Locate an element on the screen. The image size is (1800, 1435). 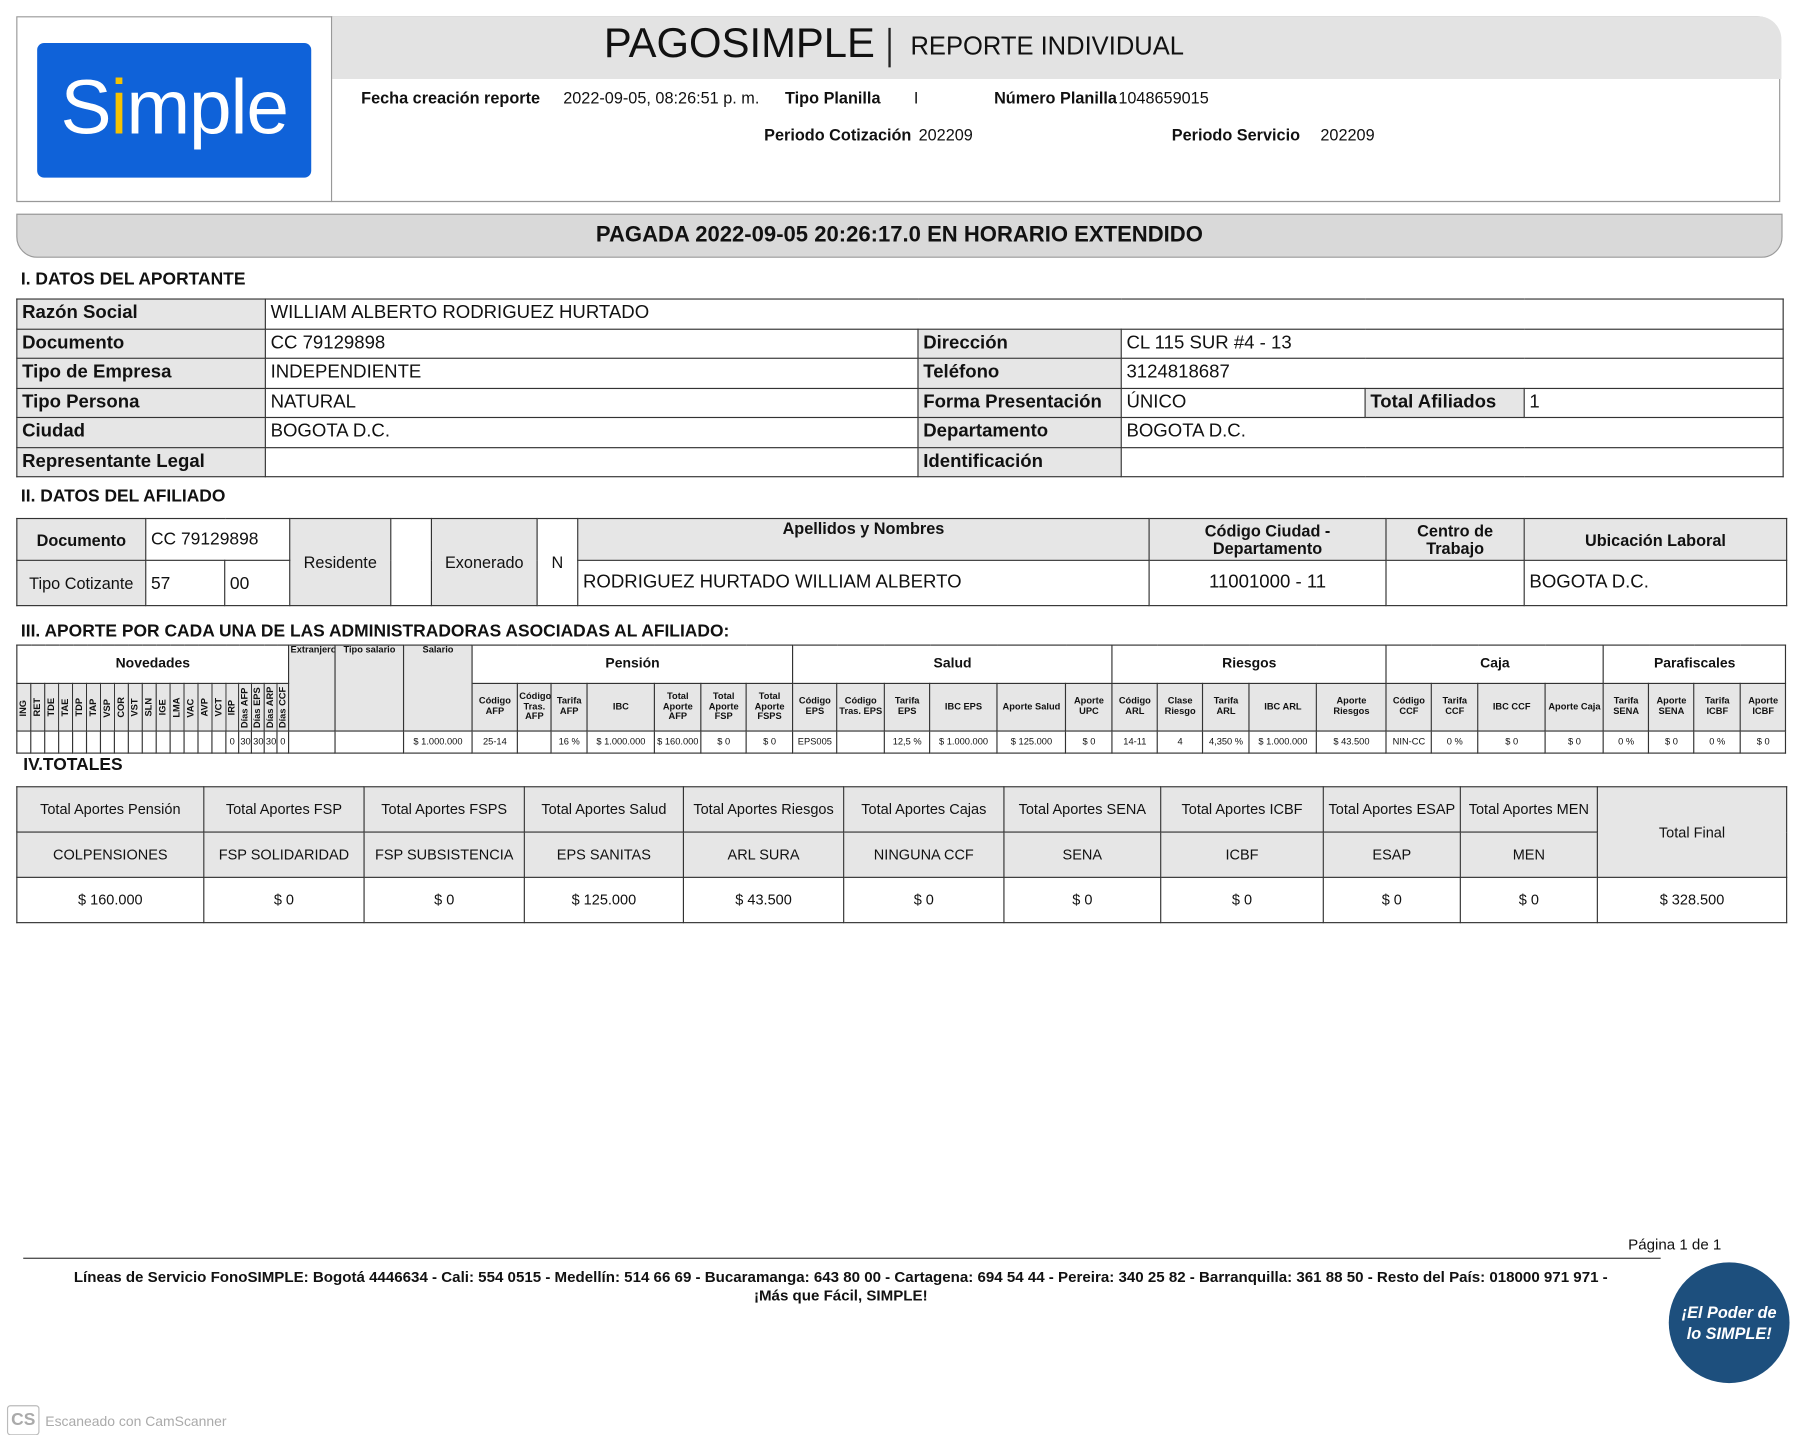
aportes-header-cell: Tarifa AFP is located at coordinates (569, 707).